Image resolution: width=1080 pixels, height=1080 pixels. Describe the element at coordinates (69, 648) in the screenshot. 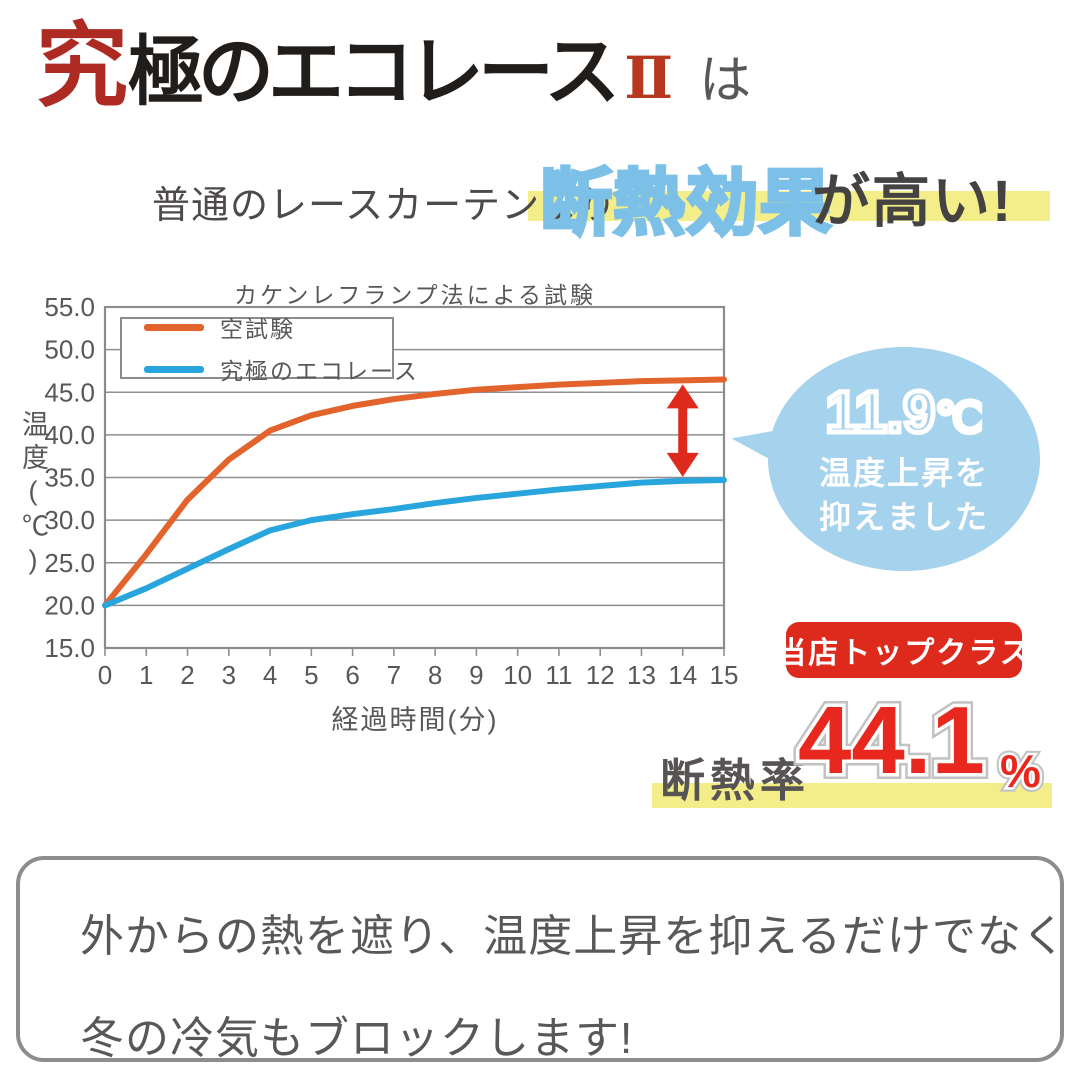

I see `svg-text: 15.0` at that location.